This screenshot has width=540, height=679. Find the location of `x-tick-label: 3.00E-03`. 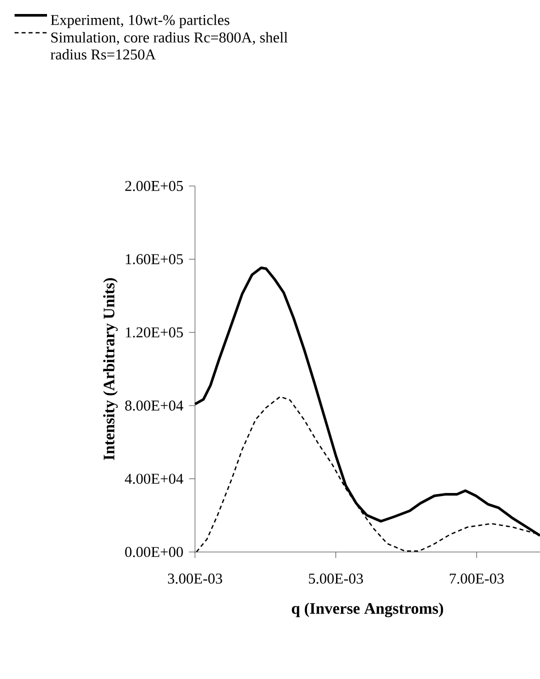

x-tick-label: 3.00E-03 is located at coordinates (195, 579).